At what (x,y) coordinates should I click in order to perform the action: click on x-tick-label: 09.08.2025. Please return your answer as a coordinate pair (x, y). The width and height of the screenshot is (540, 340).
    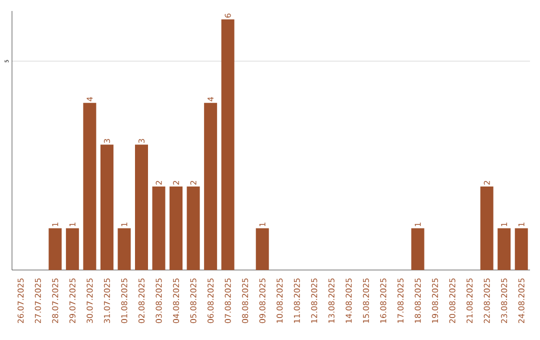
    Looking at the image, I should click on (262, 301).